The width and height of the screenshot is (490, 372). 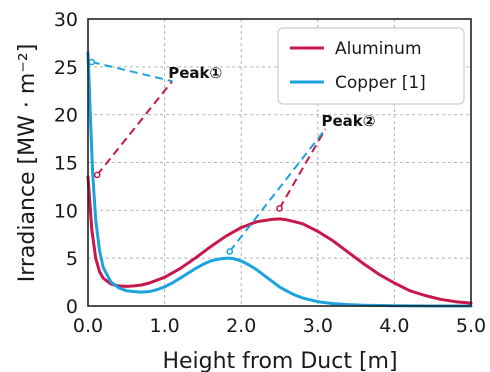 I want to click on x-tick-label: 3.0, so click(x=318, y=326).